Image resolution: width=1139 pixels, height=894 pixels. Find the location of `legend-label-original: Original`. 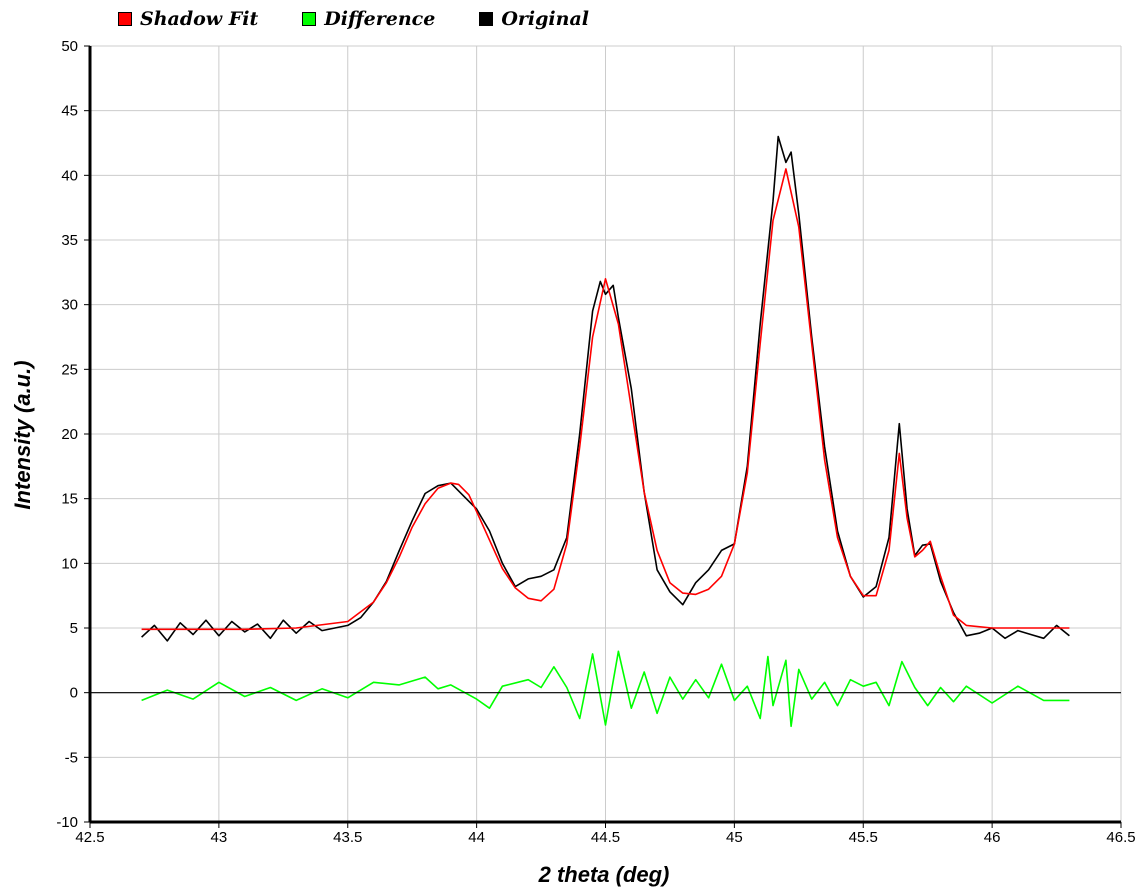

legend-label-original: Original is located at coordinates (545, 19).